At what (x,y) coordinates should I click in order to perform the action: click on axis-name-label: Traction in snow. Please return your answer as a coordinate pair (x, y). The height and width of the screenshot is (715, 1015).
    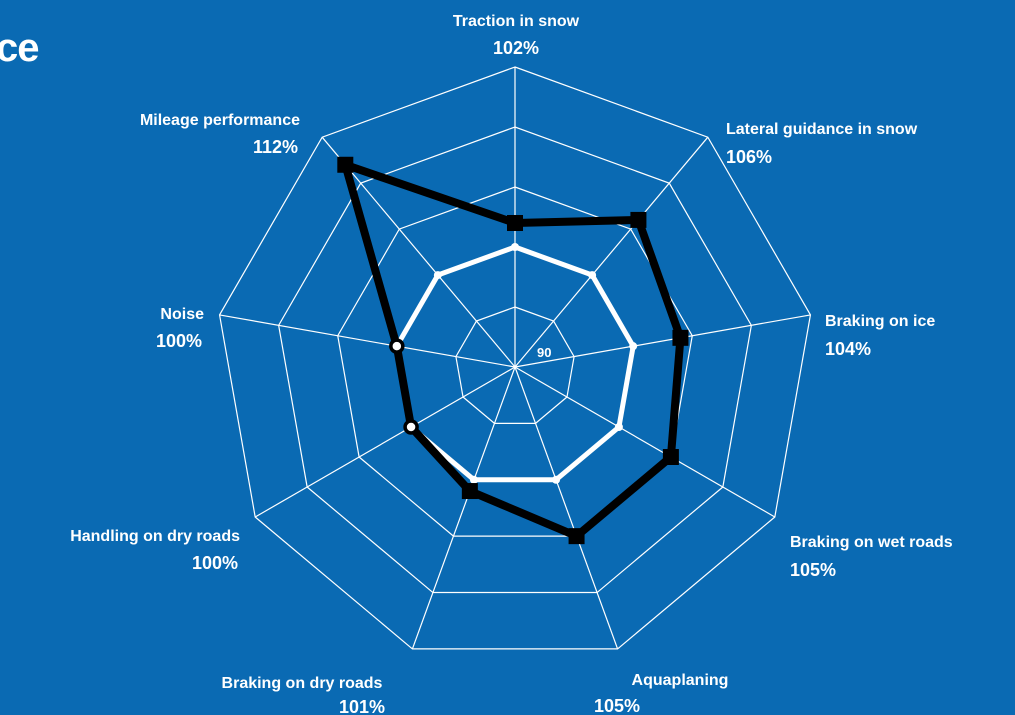
    Looking at the image, I should click on (516, 21).